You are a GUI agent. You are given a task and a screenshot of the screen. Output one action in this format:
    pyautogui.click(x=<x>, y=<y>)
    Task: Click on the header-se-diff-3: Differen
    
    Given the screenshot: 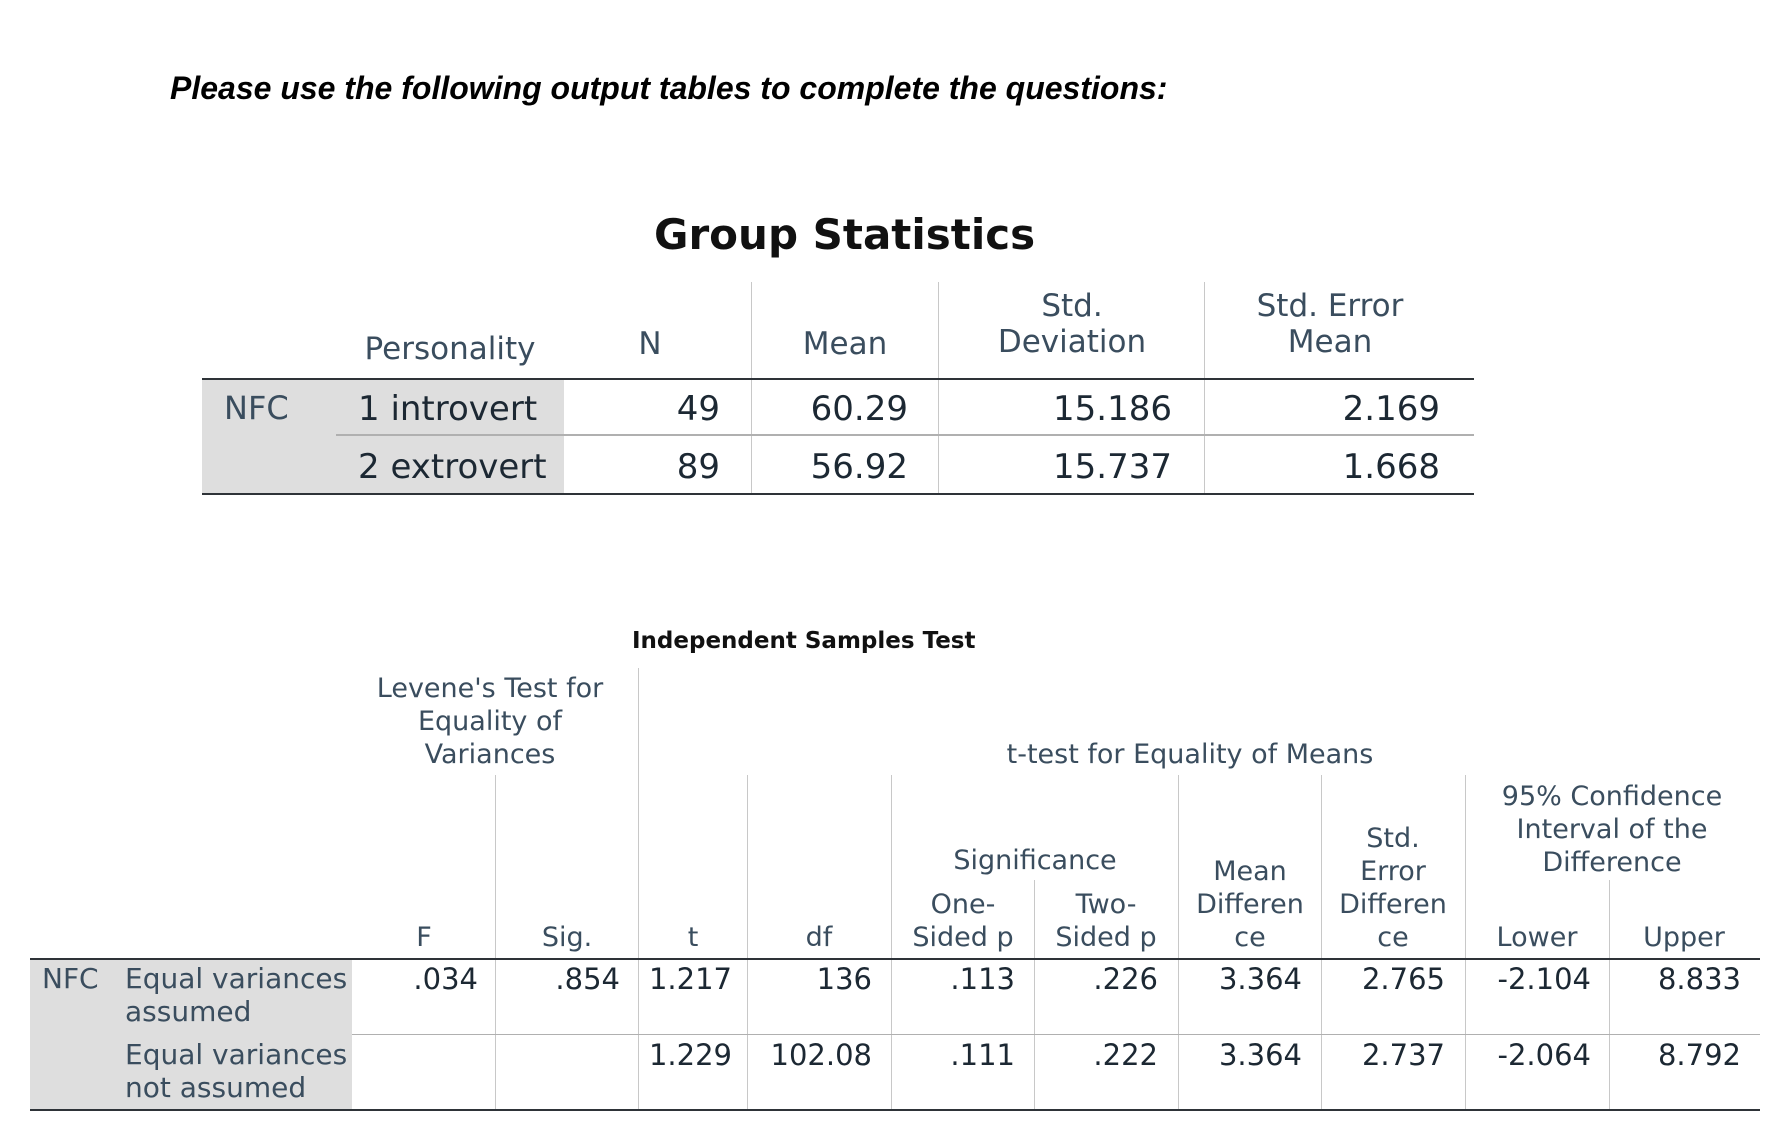 What is the action you would take?
    pyautogui.click(x=1393, y=904)
    